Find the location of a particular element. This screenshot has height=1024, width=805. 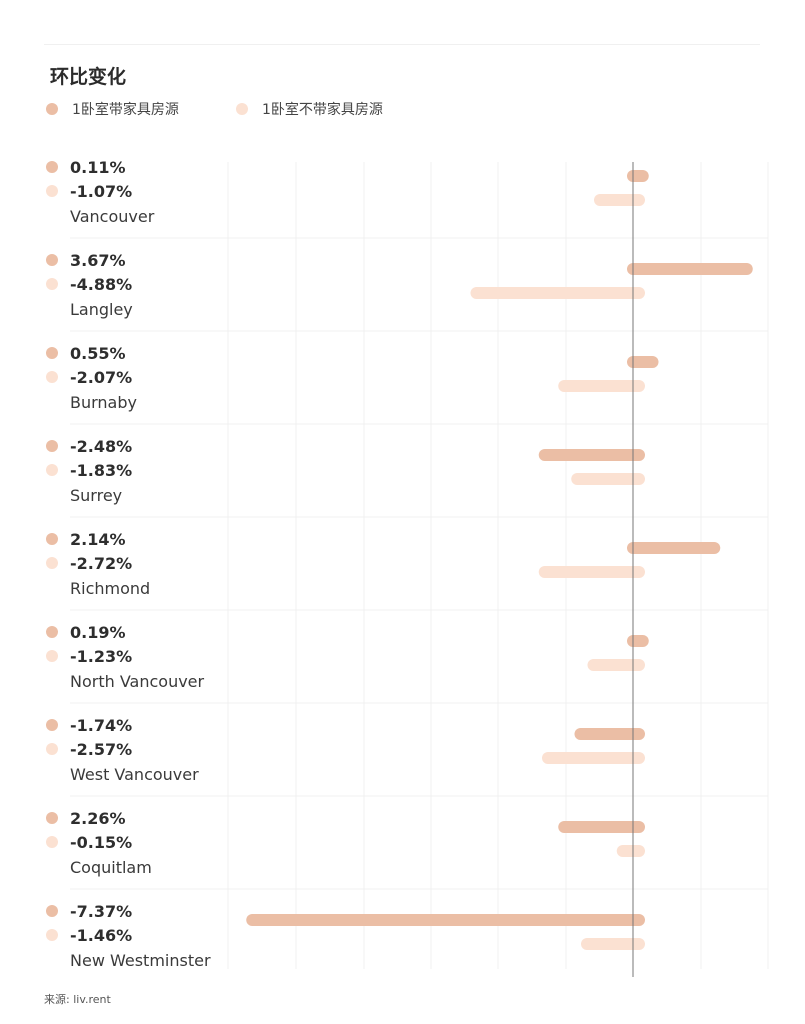

data-label: -4.88% is located at coordinates (101, 284).